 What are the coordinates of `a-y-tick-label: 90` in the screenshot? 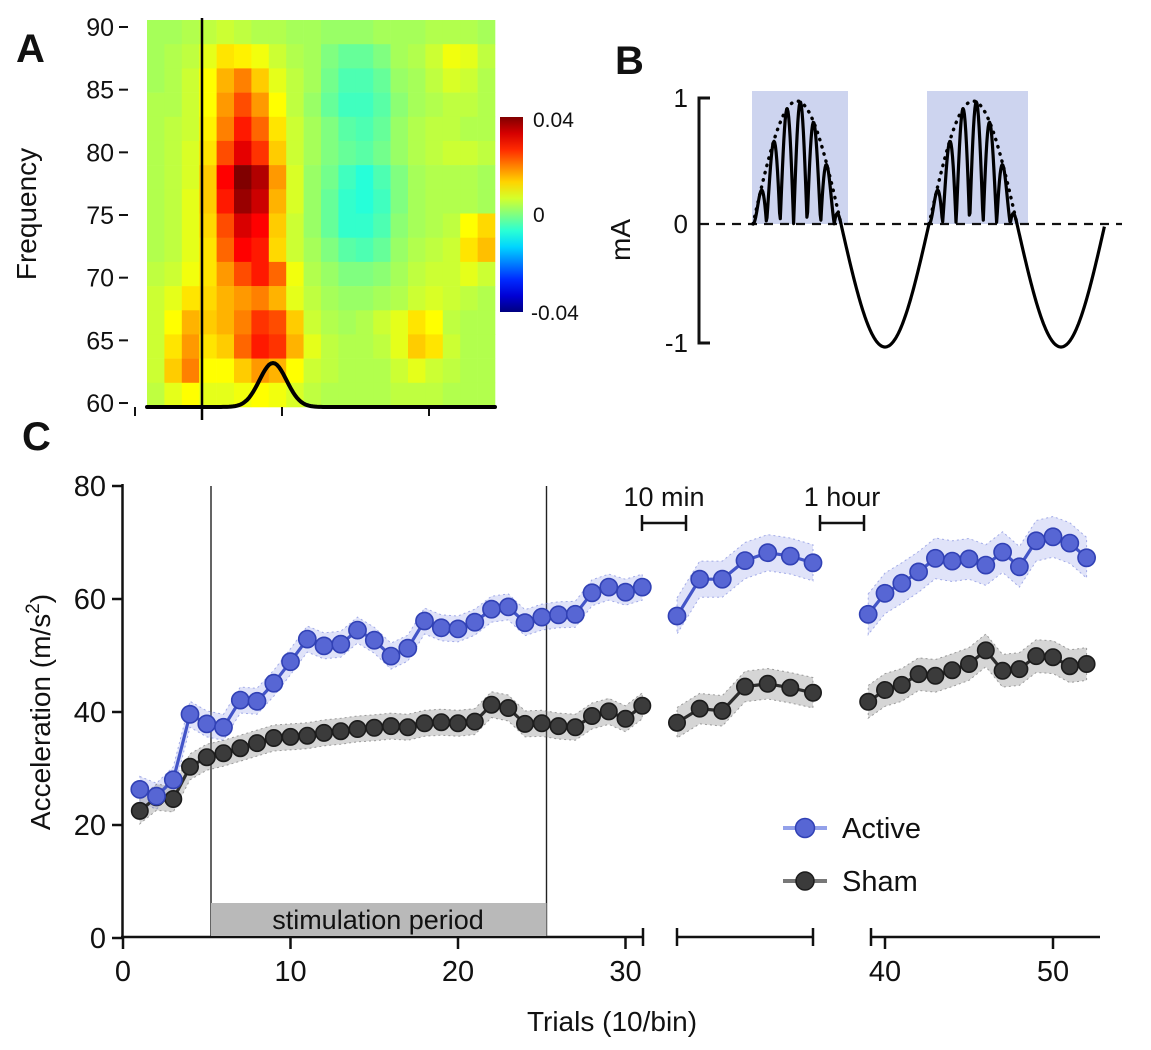 It's located at (100, 28).